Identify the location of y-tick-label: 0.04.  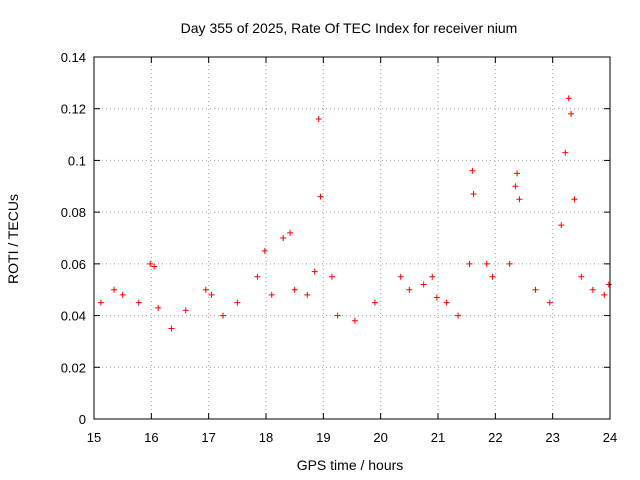
(73, 316).